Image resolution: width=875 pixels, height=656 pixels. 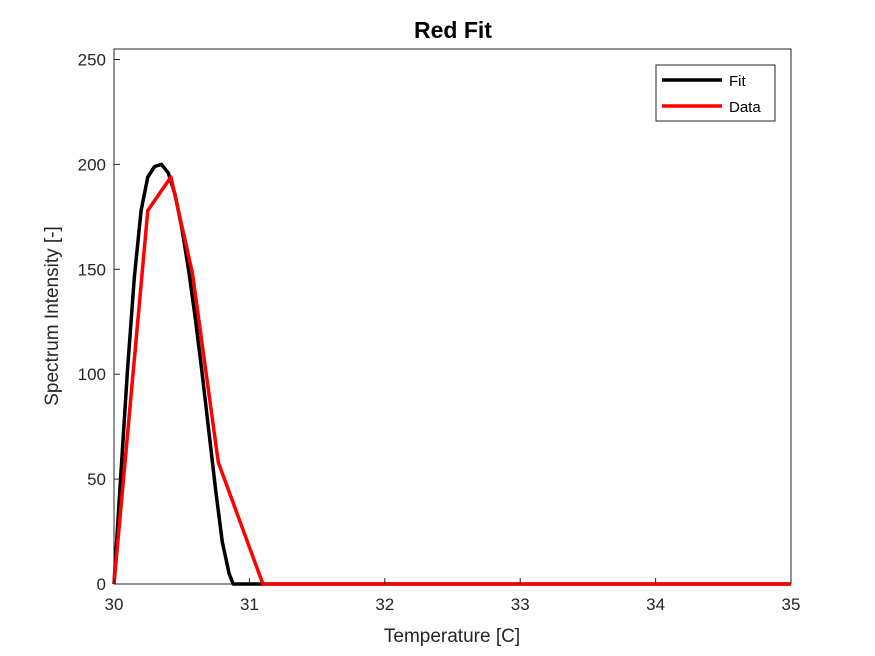 What do you see at coordinates (384, 604) in the screenshot?
I see `x-tick-label: 32` at bounding box center [384, 604].